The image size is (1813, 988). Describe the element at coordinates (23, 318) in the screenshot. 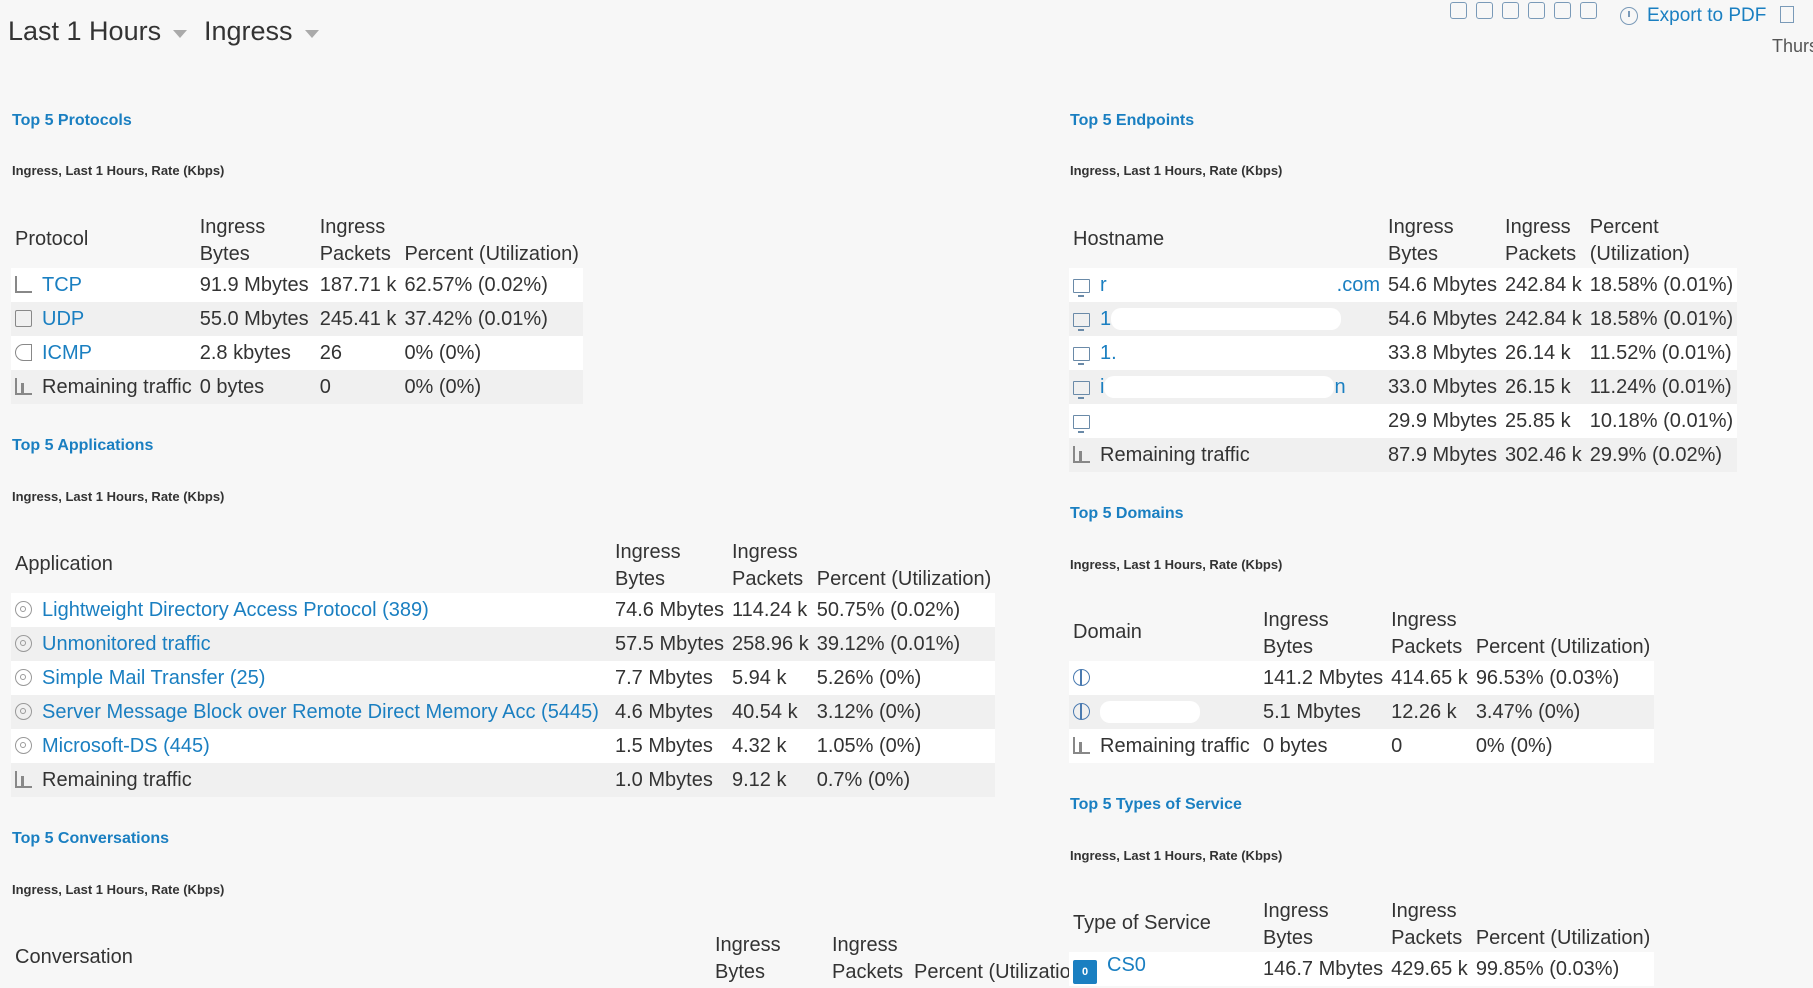

I see `clipboard-icon` at that location.